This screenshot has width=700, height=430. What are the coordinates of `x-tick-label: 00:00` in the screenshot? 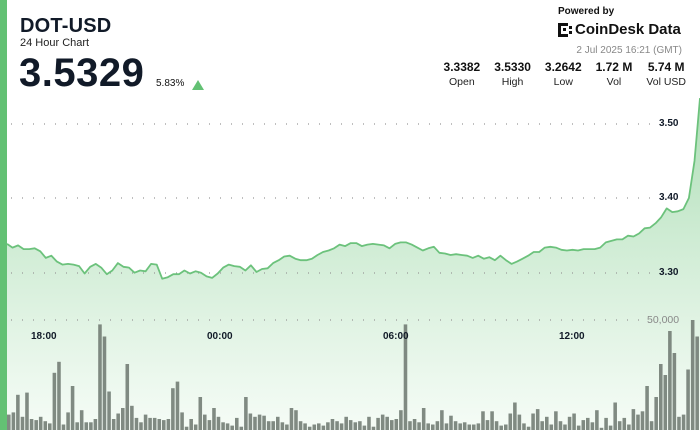 It's located at (220, 336).